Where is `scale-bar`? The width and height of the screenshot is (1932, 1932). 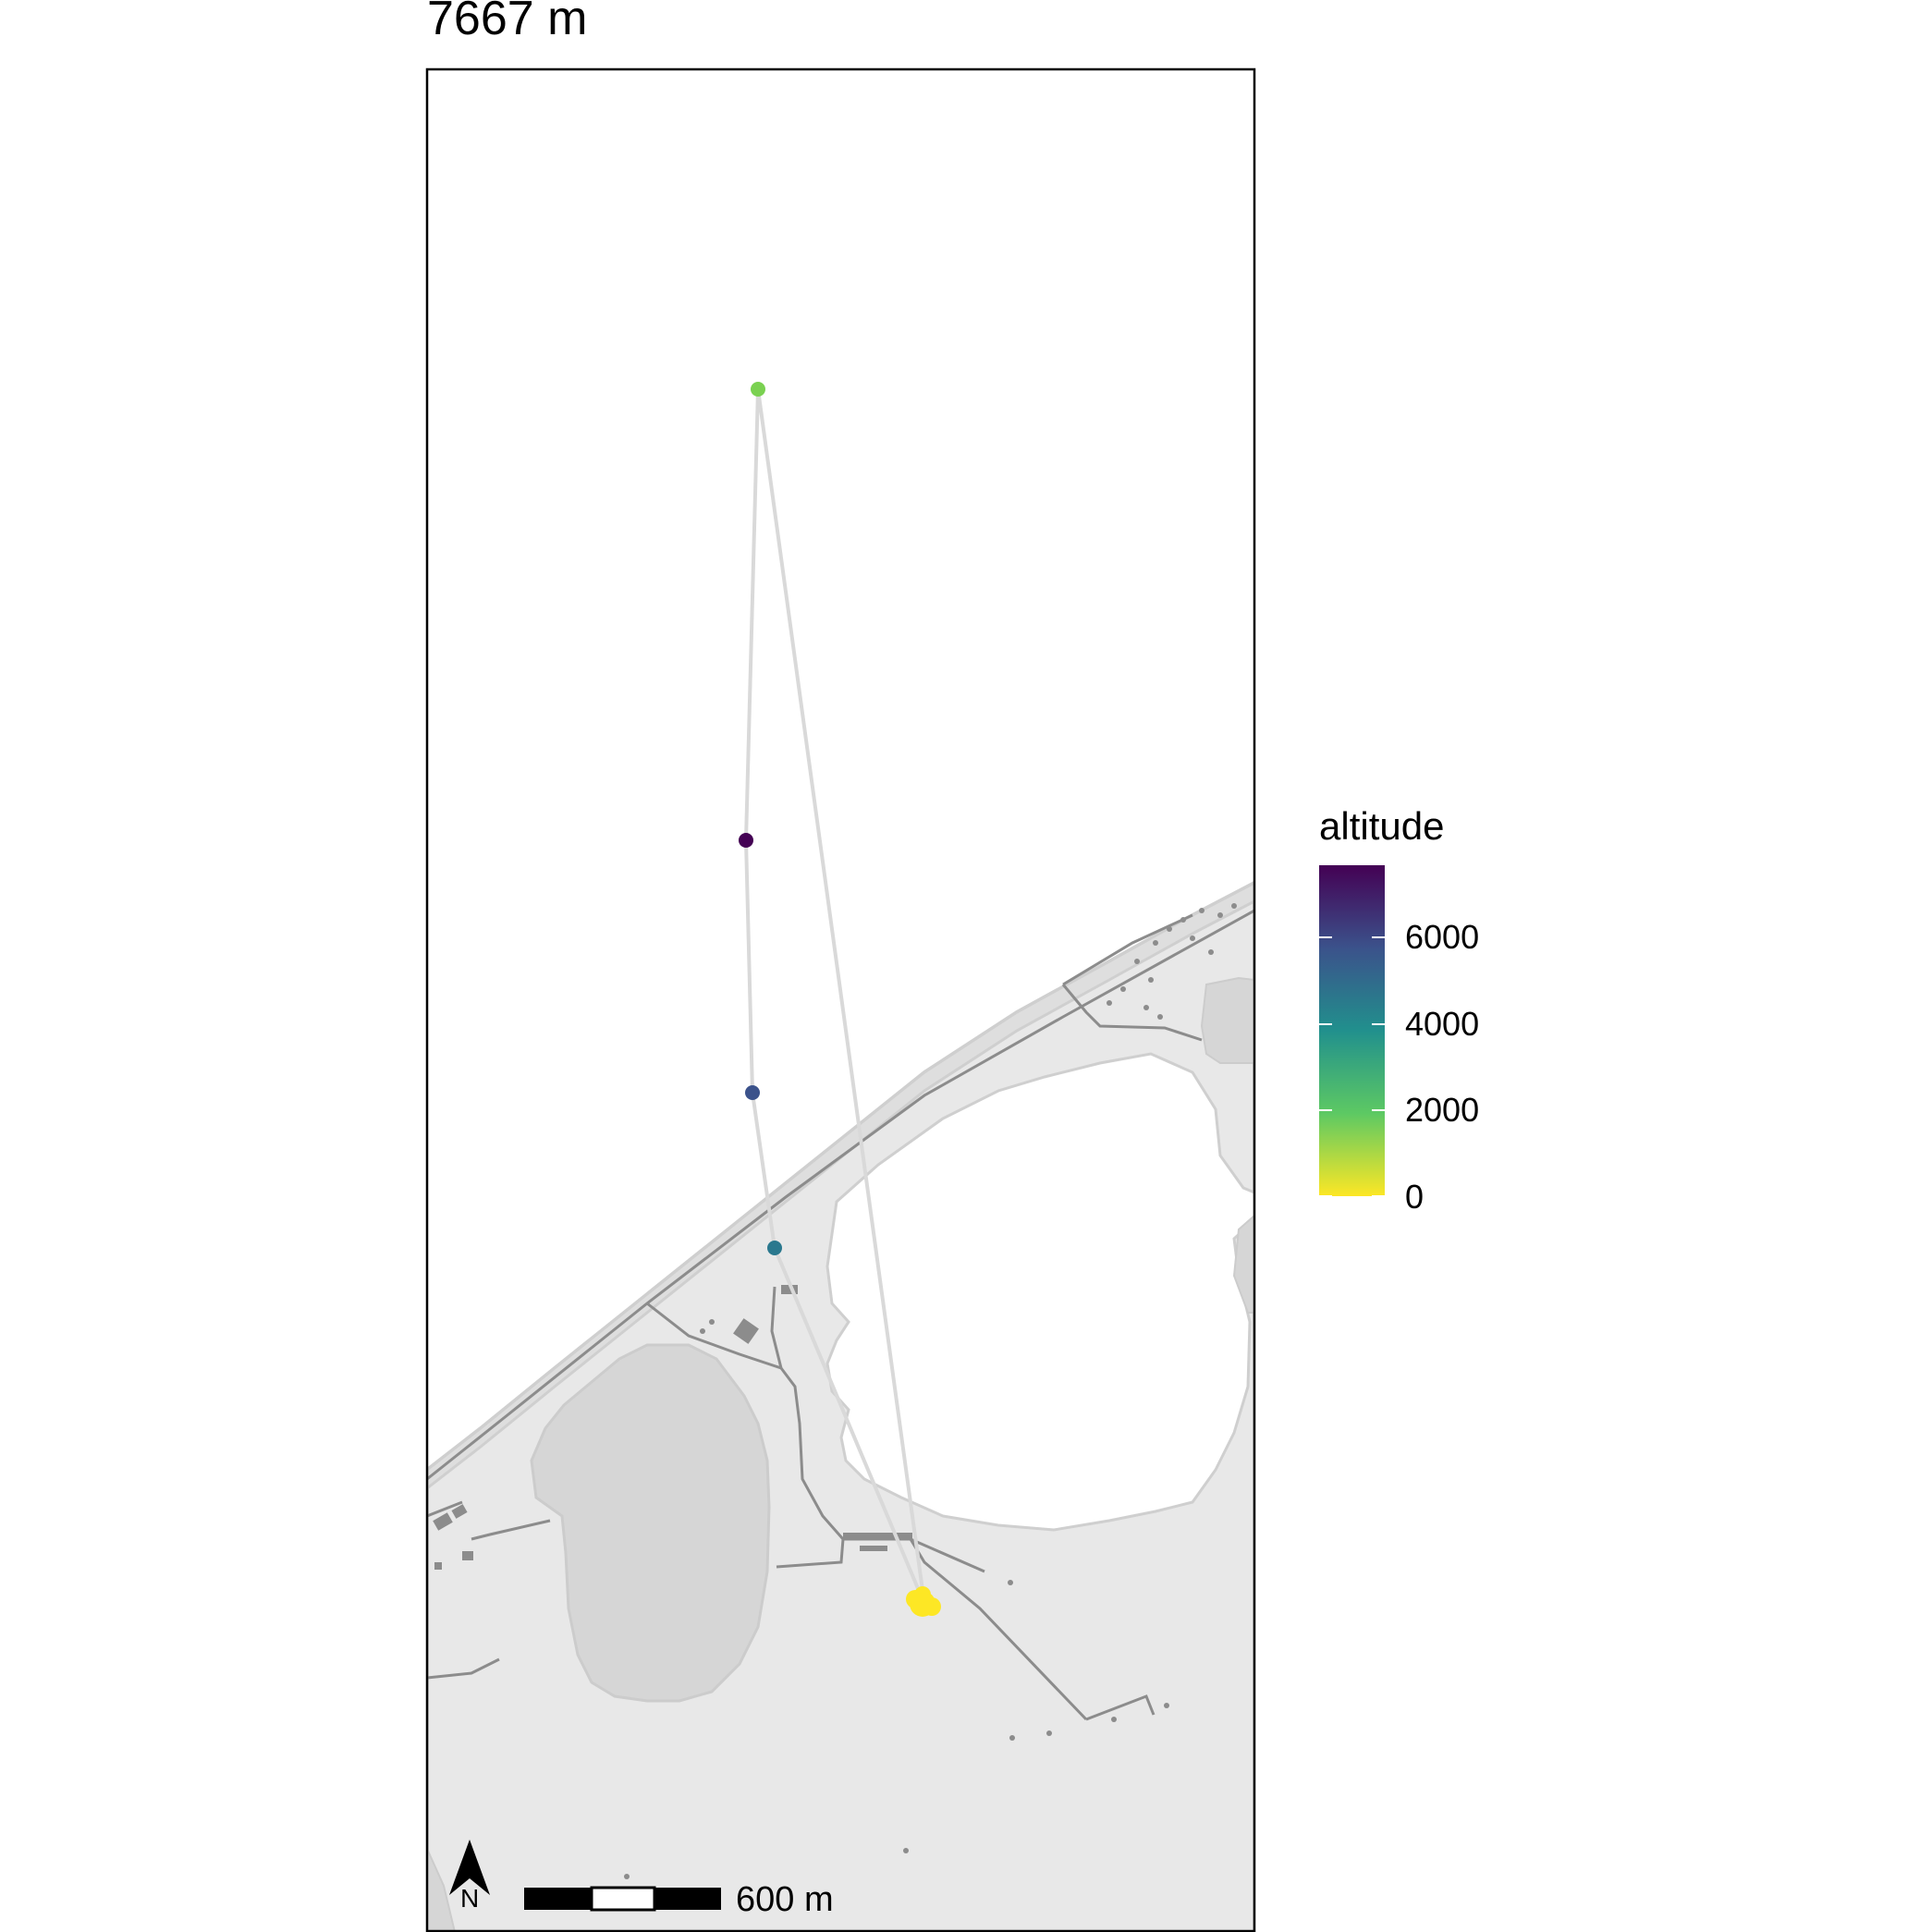
scale-bar is located at coordinates (622, 1899).